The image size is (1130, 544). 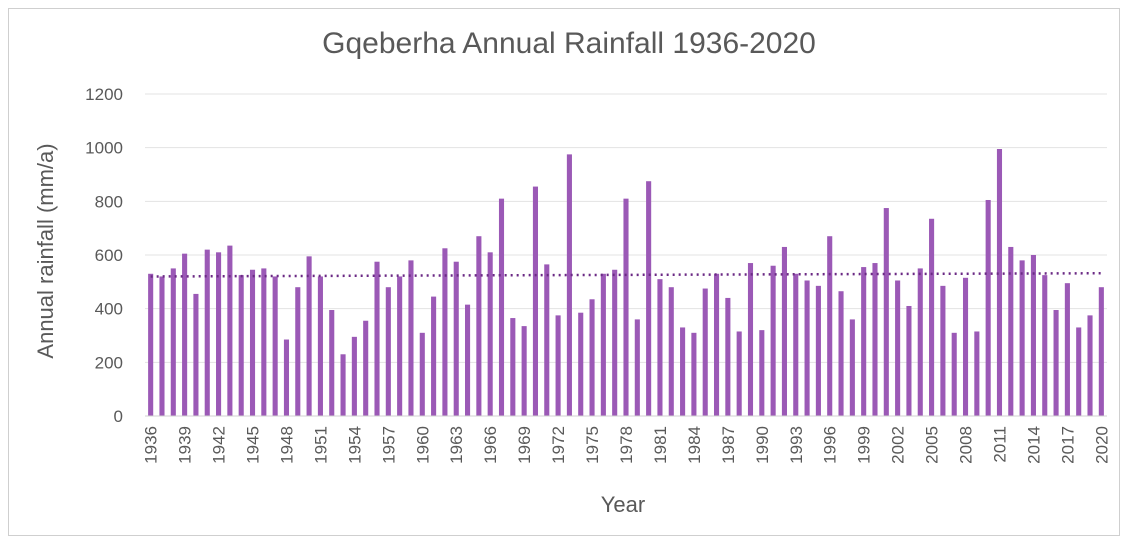 I want to click on bar-1954, so click(x=354, y=376).